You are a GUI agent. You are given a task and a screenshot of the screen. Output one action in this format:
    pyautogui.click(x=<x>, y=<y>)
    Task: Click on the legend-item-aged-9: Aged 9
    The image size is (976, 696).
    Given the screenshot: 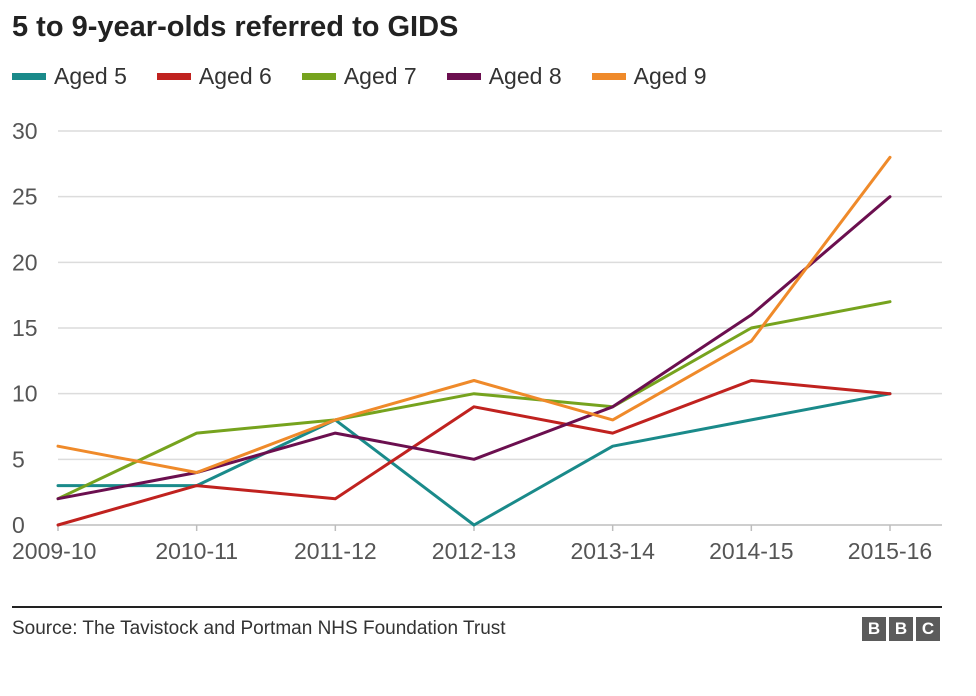 What is the action you would take?
    pyautogui.click(x=649, y=76)
    